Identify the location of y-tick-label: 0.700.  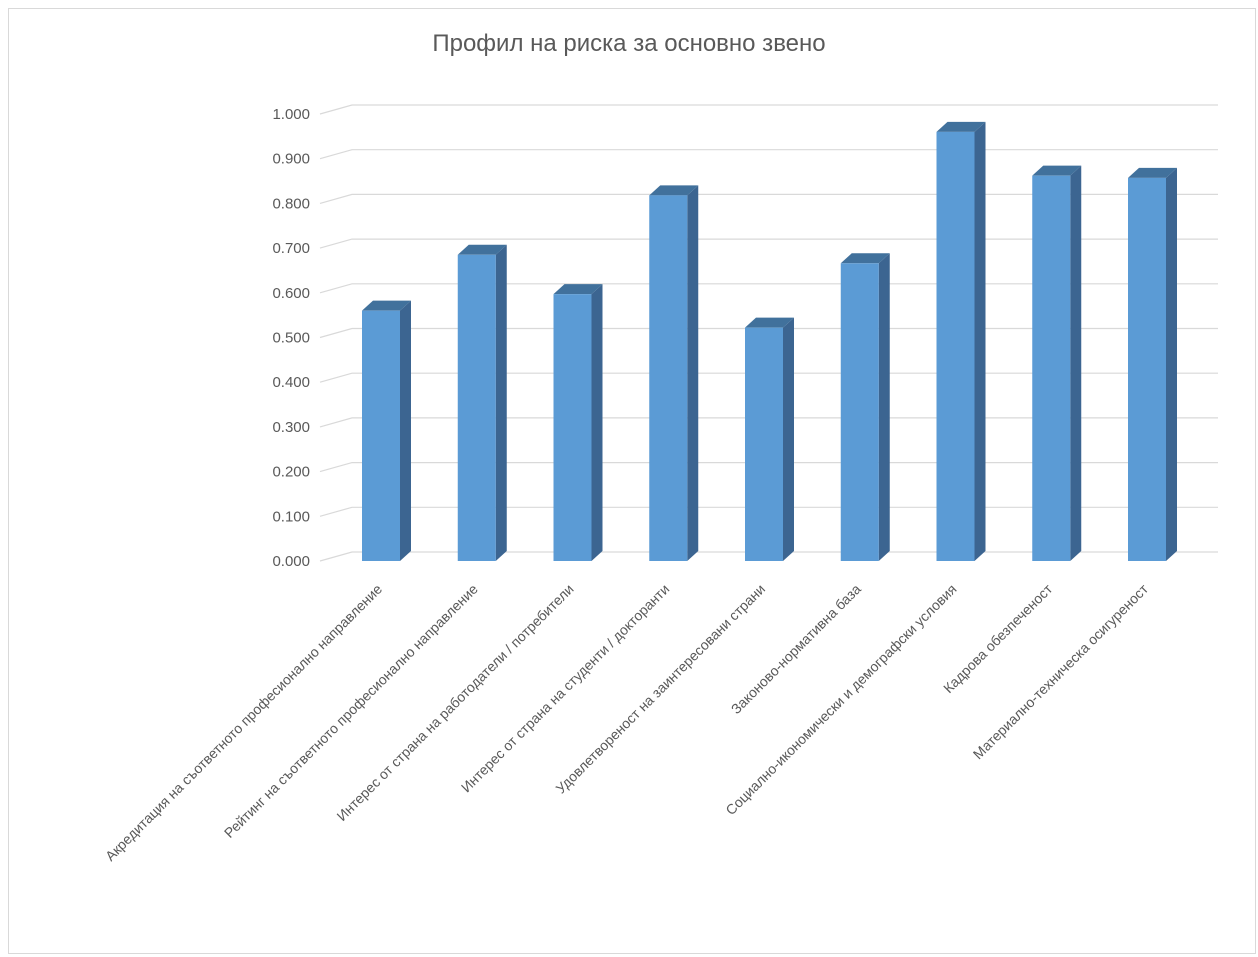
(291, 248).